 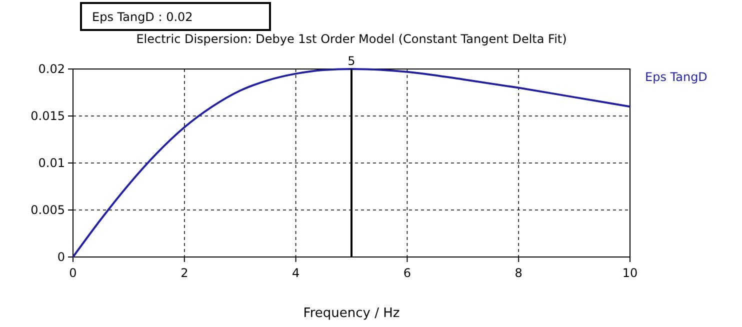 What do you see at coordinates (142, 17) in the screenshot?
I see `text: Eps TangD : 0.02` at bounding box center [142, 17].